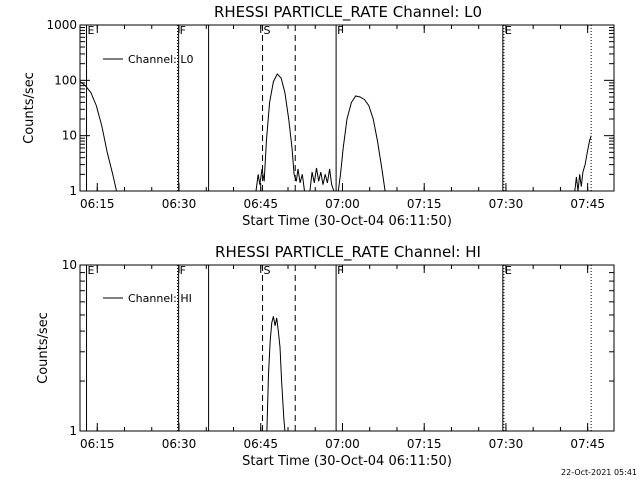 The image size is (640, 480). What do you see at coordinates (348, 12) in the screenshot?
I see `chart-title: RHESSI PARTICLE_RATE Channel: L0` at bounding box center [348, 12].